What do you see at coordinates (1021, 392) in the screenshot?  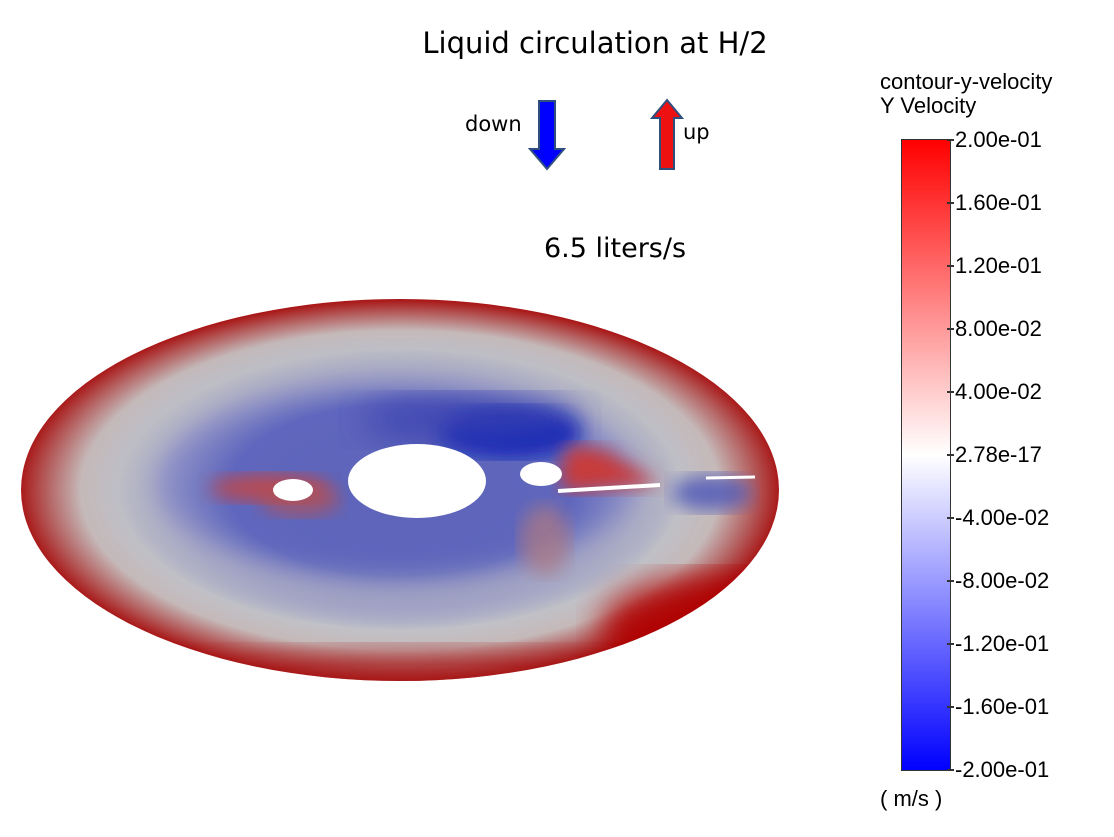 I see `colorbar-tick-label: 4.00e-02` at bounding box center [1021, 392].